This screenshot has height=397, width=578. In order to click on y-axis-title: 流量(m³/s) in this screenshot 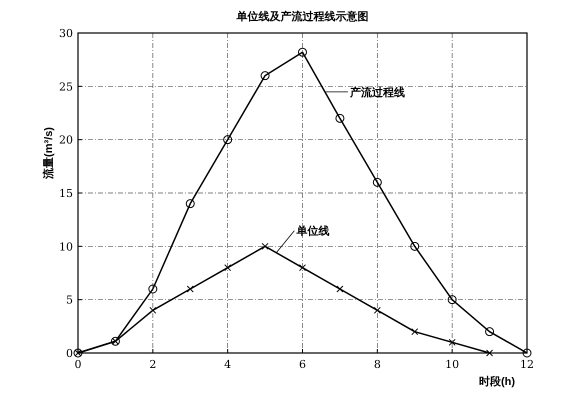, I will do `click(48, 153)`.